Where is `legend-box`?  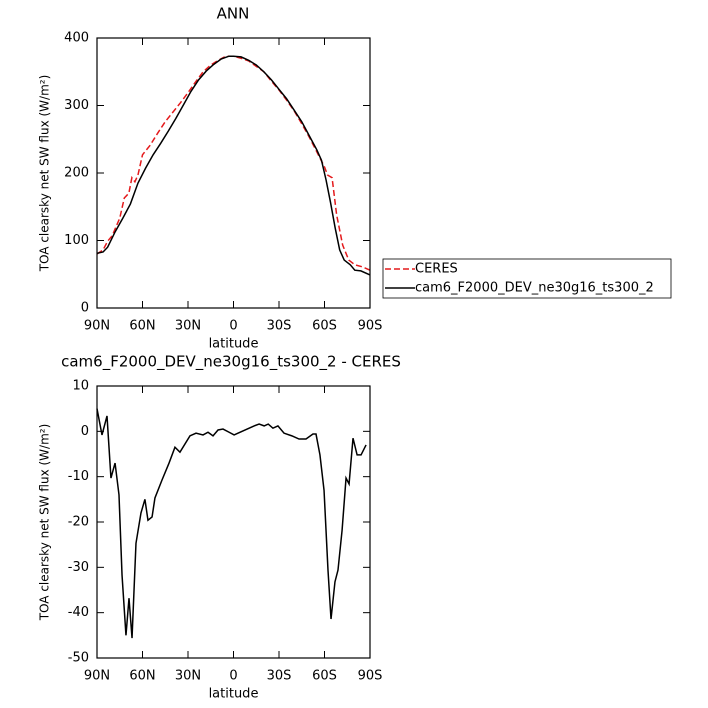 legend-box is located at coordinates (527, 278).